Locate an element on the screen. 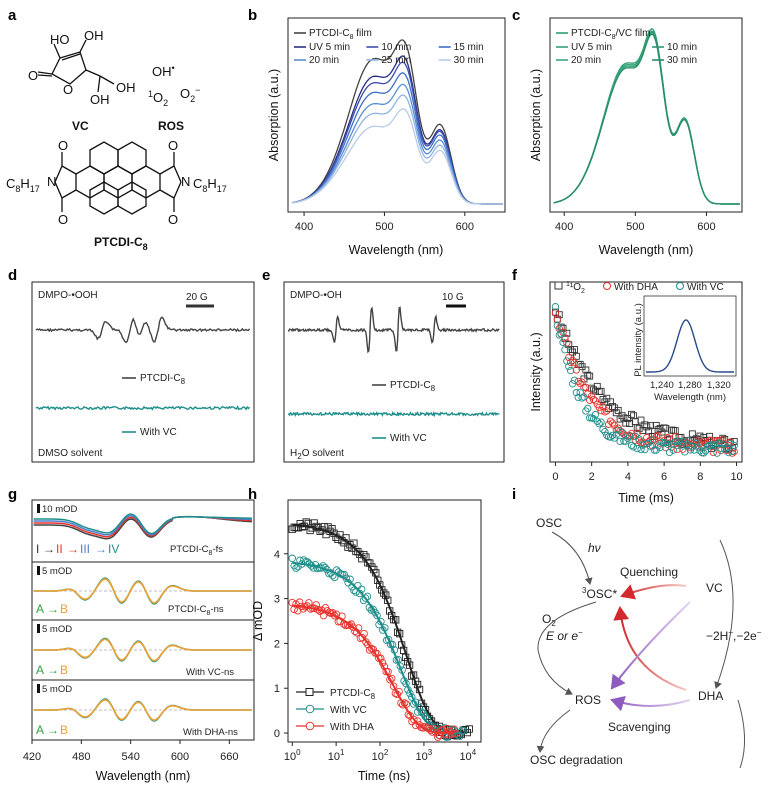 The image size is (781, 791). scheme-o2: O2 is located at coordinates (549, 620).